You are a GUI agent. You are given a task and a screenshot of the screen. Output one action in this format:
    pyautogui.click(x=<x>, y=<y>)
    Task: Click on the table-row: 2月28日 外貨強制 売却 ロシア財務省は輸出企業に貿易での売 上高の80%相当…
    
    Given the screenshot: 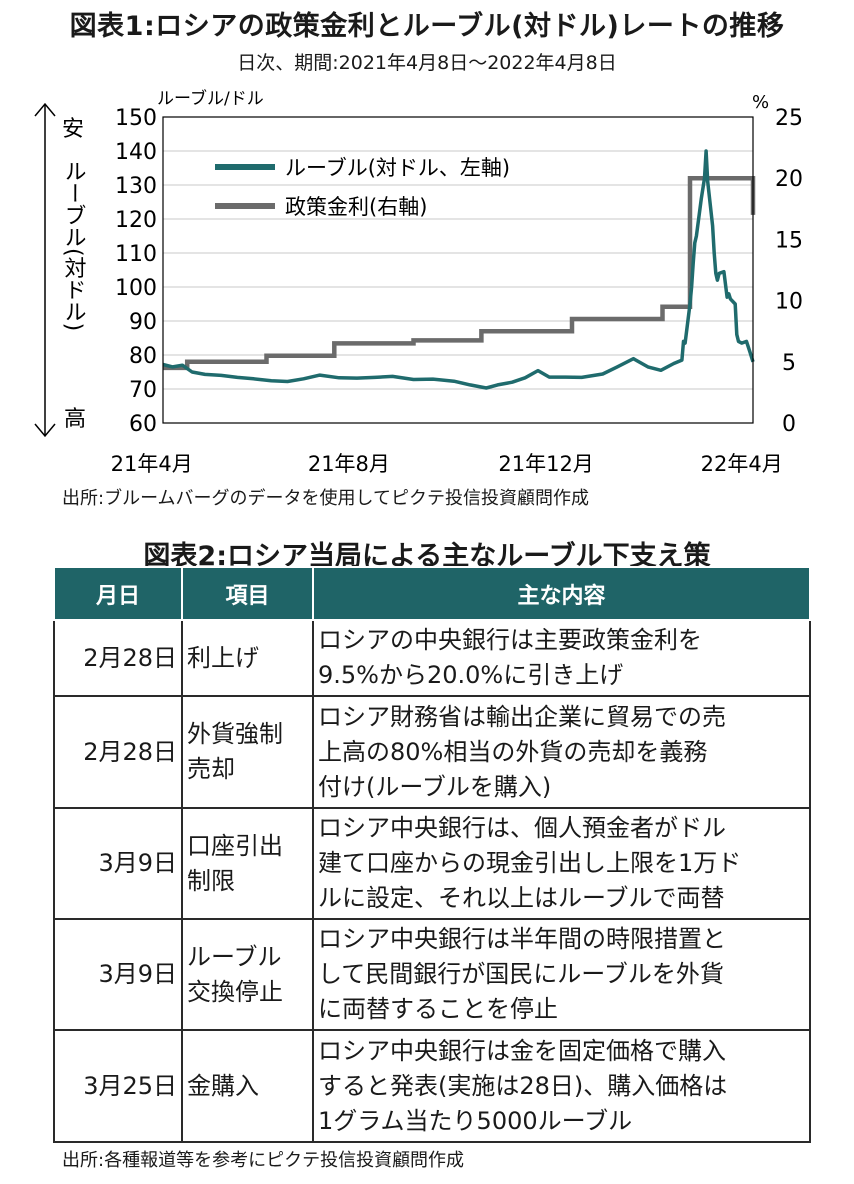 What is the action you would take?
    pyautogui.click(x=432, y=752)
    